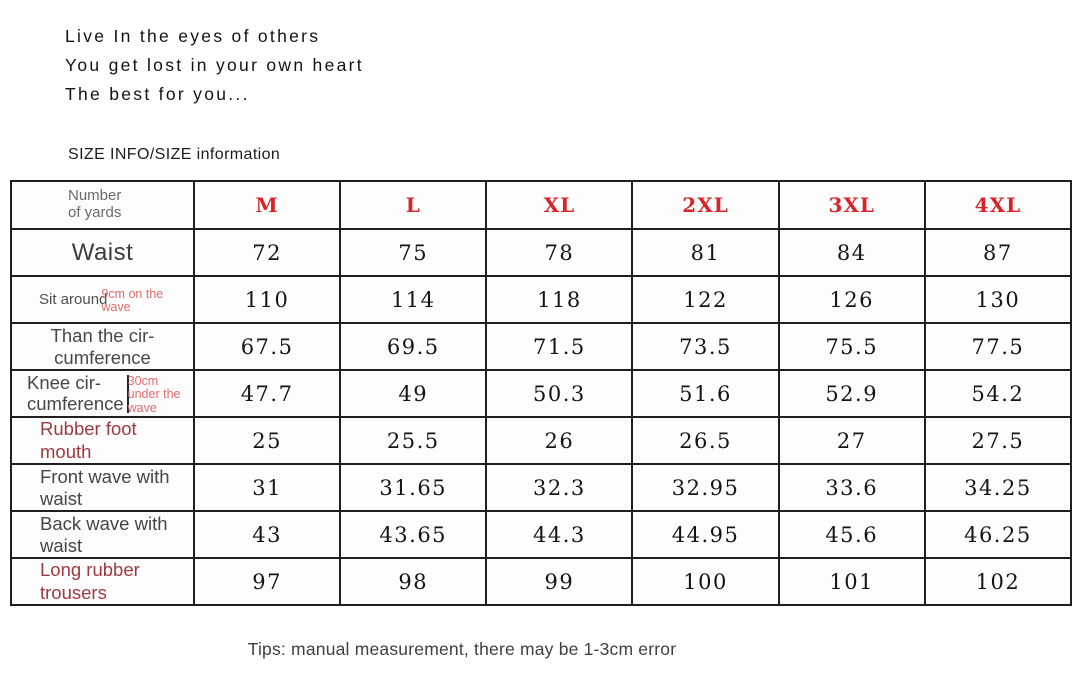 Image resolution: width=1080 pixels, height=686 pixels. Describe the element at coordinates (998, 487) in the screenshot. I see `value-cell: 34.25` at that location.